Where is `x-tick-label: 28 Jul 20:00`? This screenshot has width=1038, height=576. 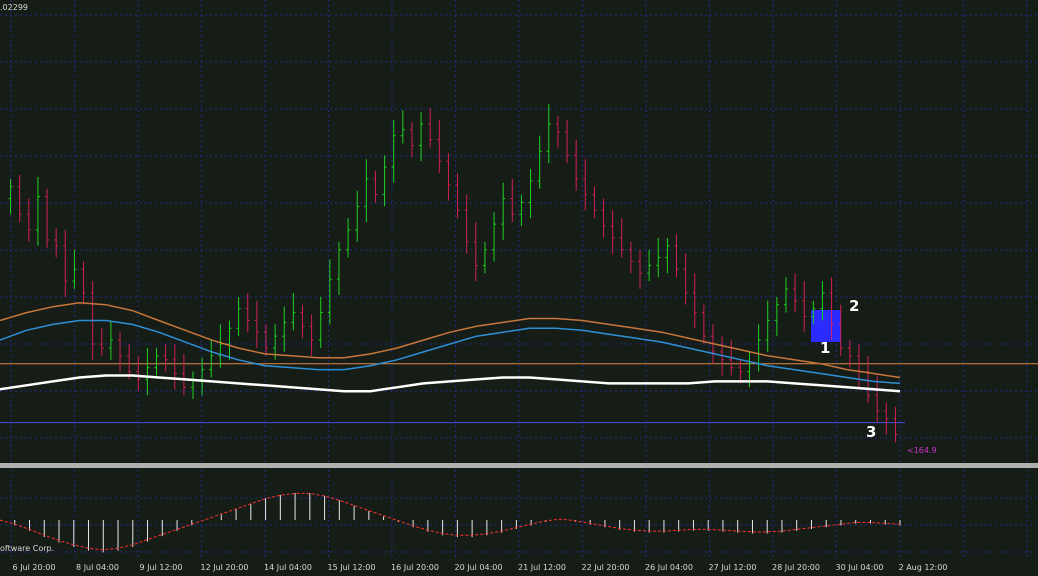
x-tick-label: 28 Jul 20:00 is located at coordinates (796, 567).